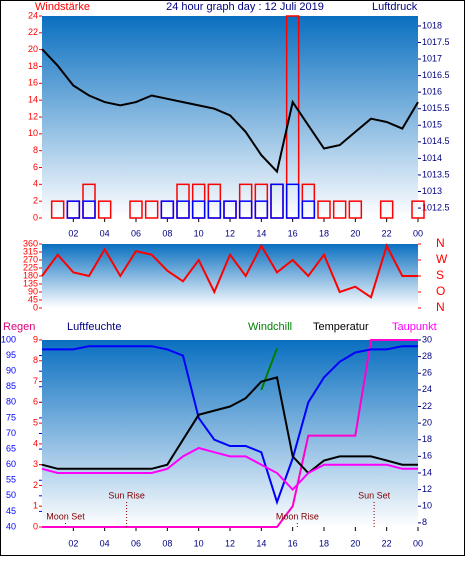 This screenshot has height=562, width=470. I want to click on x-tick-label: 18, so click(324, 233).